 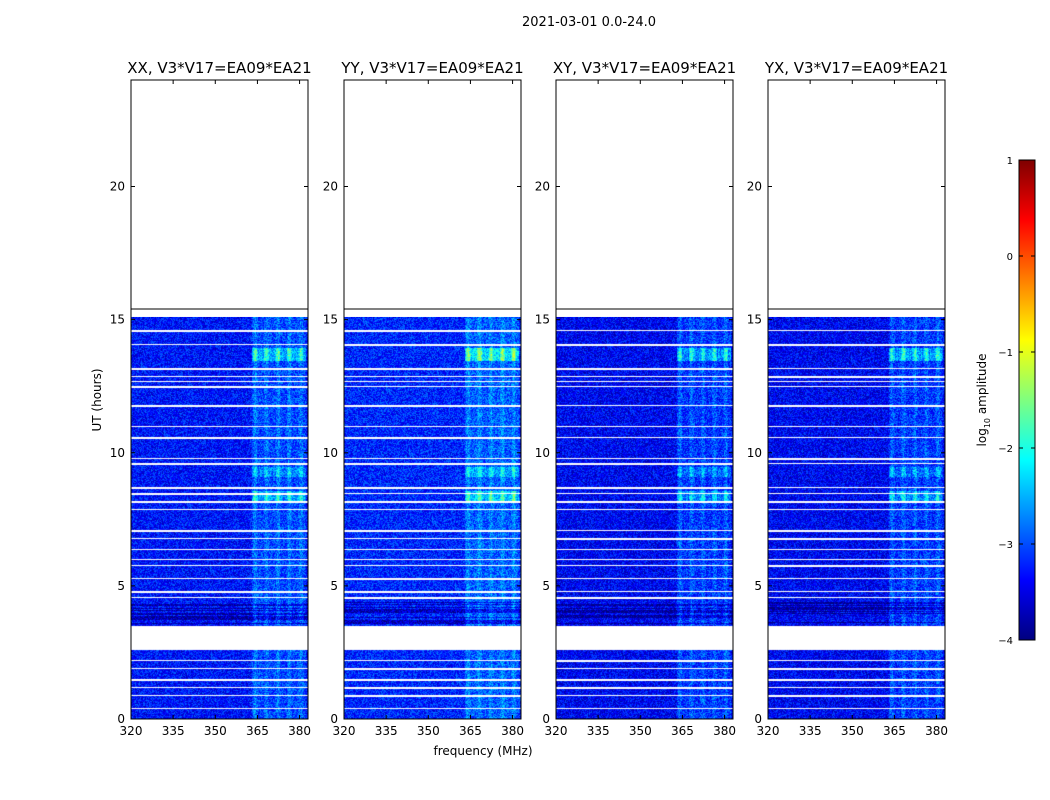 I want to click on colorbar-gradient, so click(x=1027, y=400).